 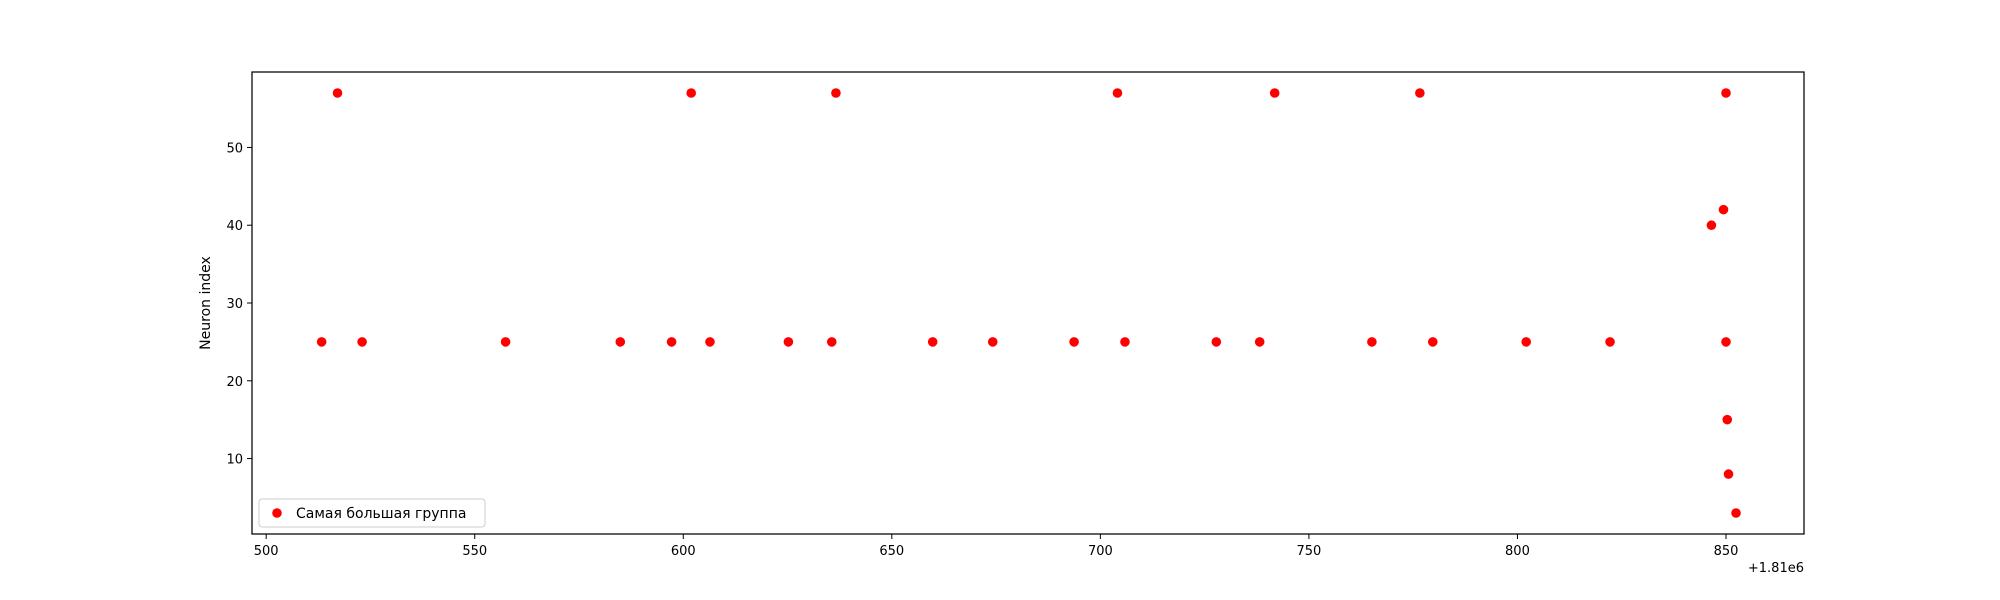 I want to click on x-tick-label: 650, so click(x=891, y=551).